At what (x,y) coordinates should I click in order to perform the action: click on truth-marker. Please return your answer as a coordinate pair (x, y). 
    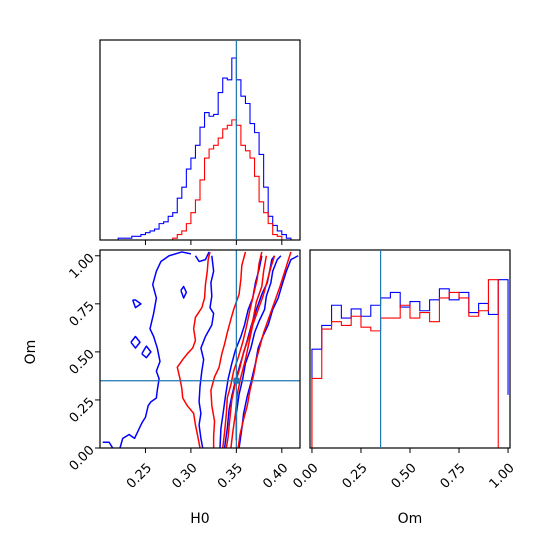
    Looking at the image, I should click on (236, 380).